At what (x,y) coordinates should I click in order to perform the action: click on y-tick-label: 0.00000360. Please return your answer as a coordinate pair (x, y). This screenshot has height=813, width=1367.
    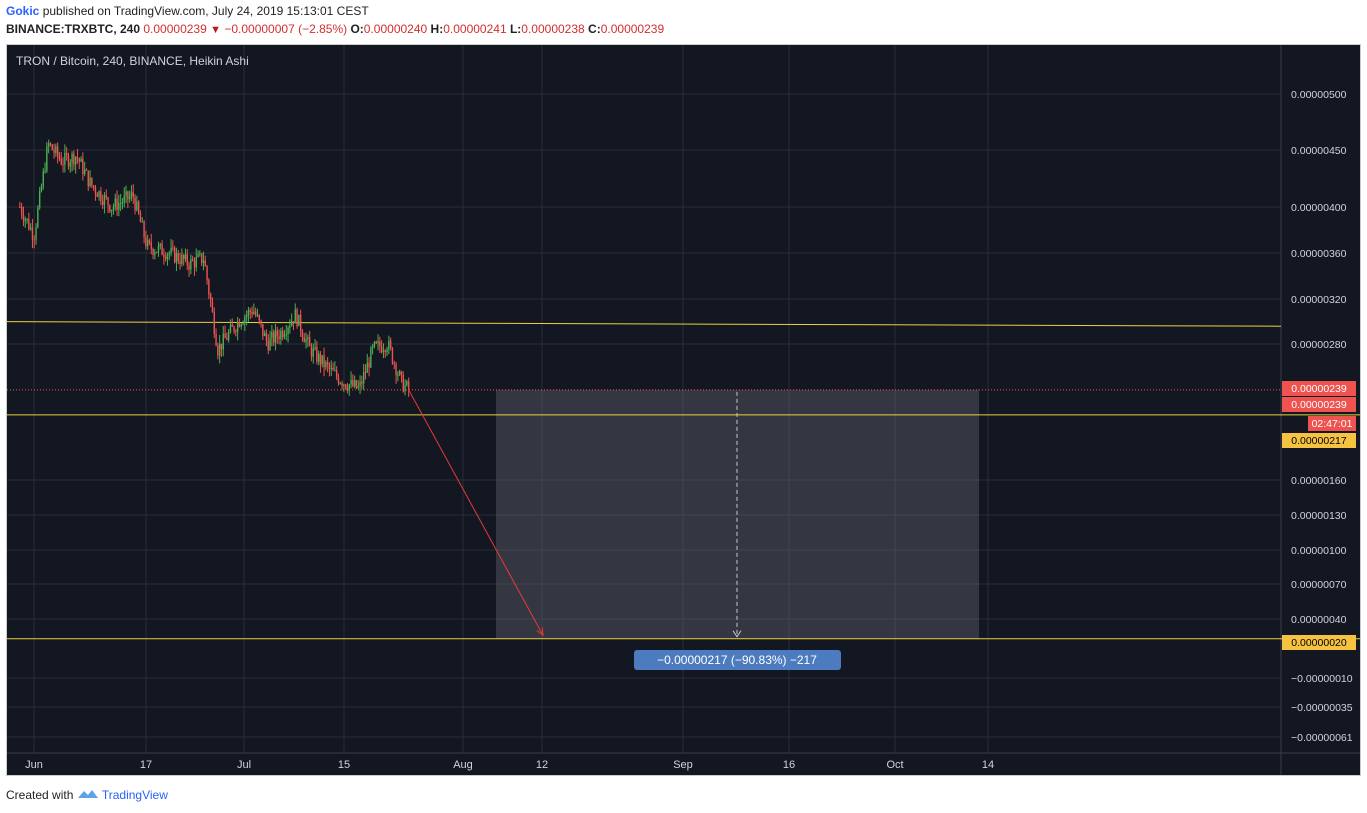
    Looking at the image, I should click on (1319, 254).